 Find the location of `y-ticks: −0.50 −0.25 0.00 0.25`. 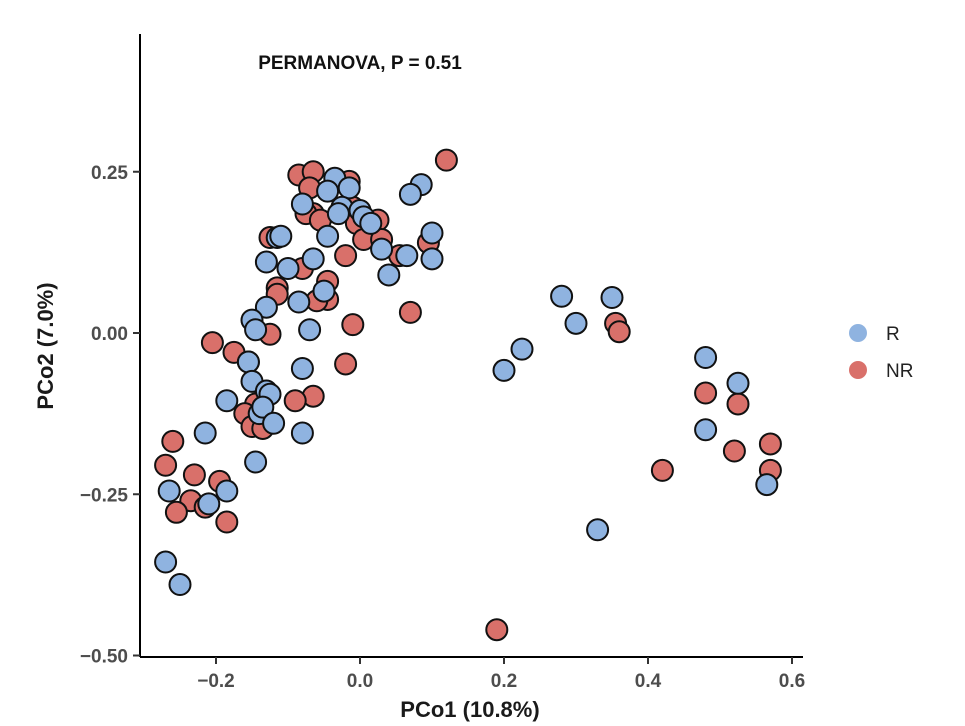

y-ticks: −0.50 −0.25 0.00 0.25 is located at coordinates (110, 415).